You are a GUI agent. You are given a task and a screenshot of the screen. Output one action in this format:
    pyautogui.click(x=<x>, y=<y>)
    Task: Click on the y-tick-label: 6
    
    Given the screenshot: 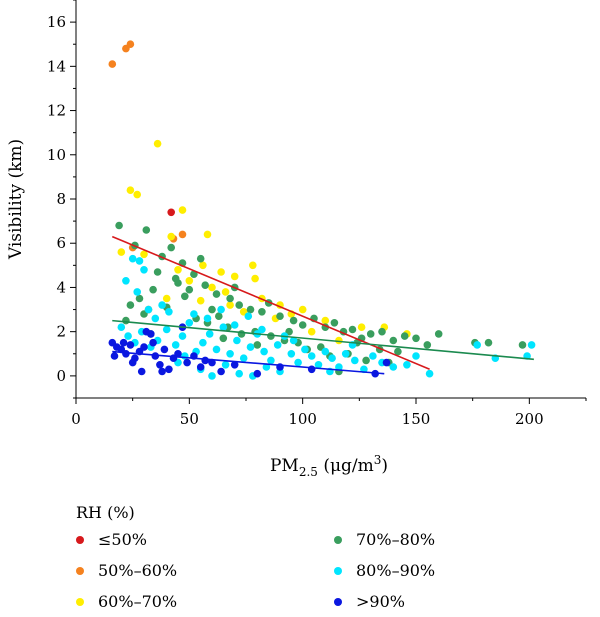 What is the action you would take?
    pyautogui.click(x=61, y=243)
    